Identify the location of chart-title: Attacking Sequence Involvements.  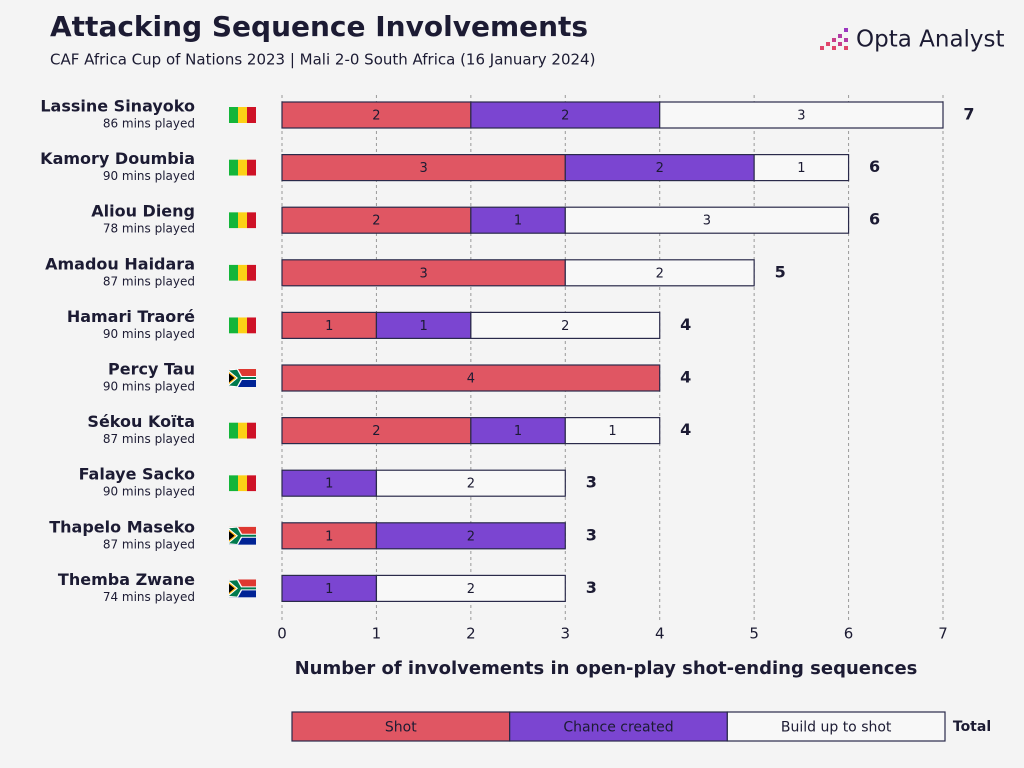
(319, 26).